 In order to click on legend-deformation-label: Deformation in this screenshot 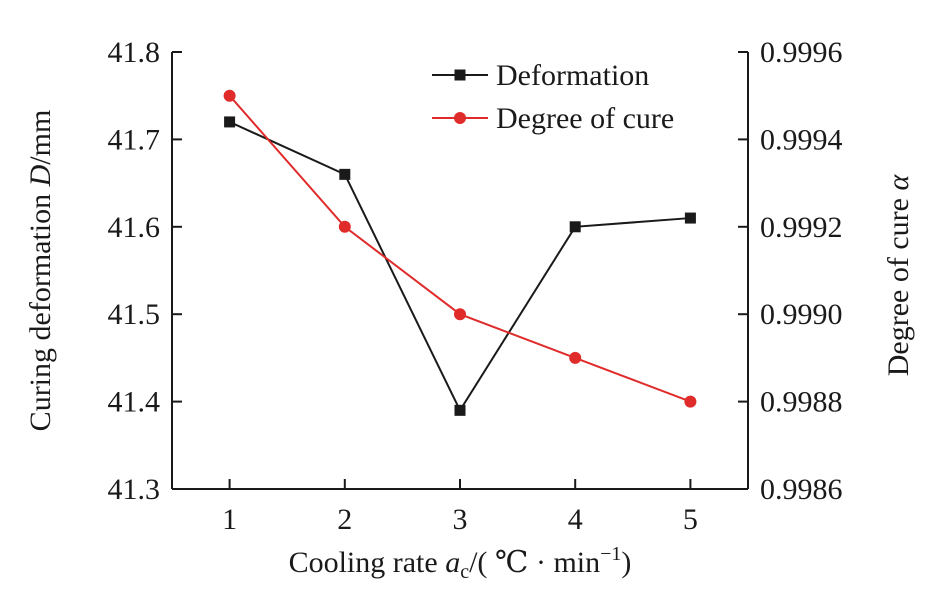, I will do `click(572, 75)`.